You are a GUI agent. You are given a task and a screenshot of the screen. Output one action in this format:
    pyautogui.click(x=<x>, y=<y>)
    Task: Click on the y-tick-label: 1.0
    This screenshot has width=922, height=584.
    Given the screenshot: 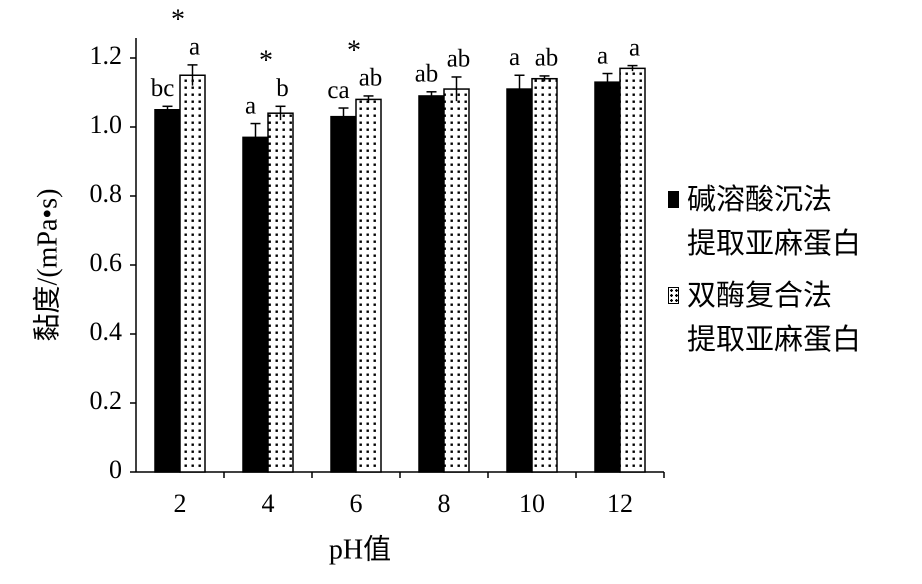 What is the action you would take?
    pyautogui.click(x=106, y=124)
    